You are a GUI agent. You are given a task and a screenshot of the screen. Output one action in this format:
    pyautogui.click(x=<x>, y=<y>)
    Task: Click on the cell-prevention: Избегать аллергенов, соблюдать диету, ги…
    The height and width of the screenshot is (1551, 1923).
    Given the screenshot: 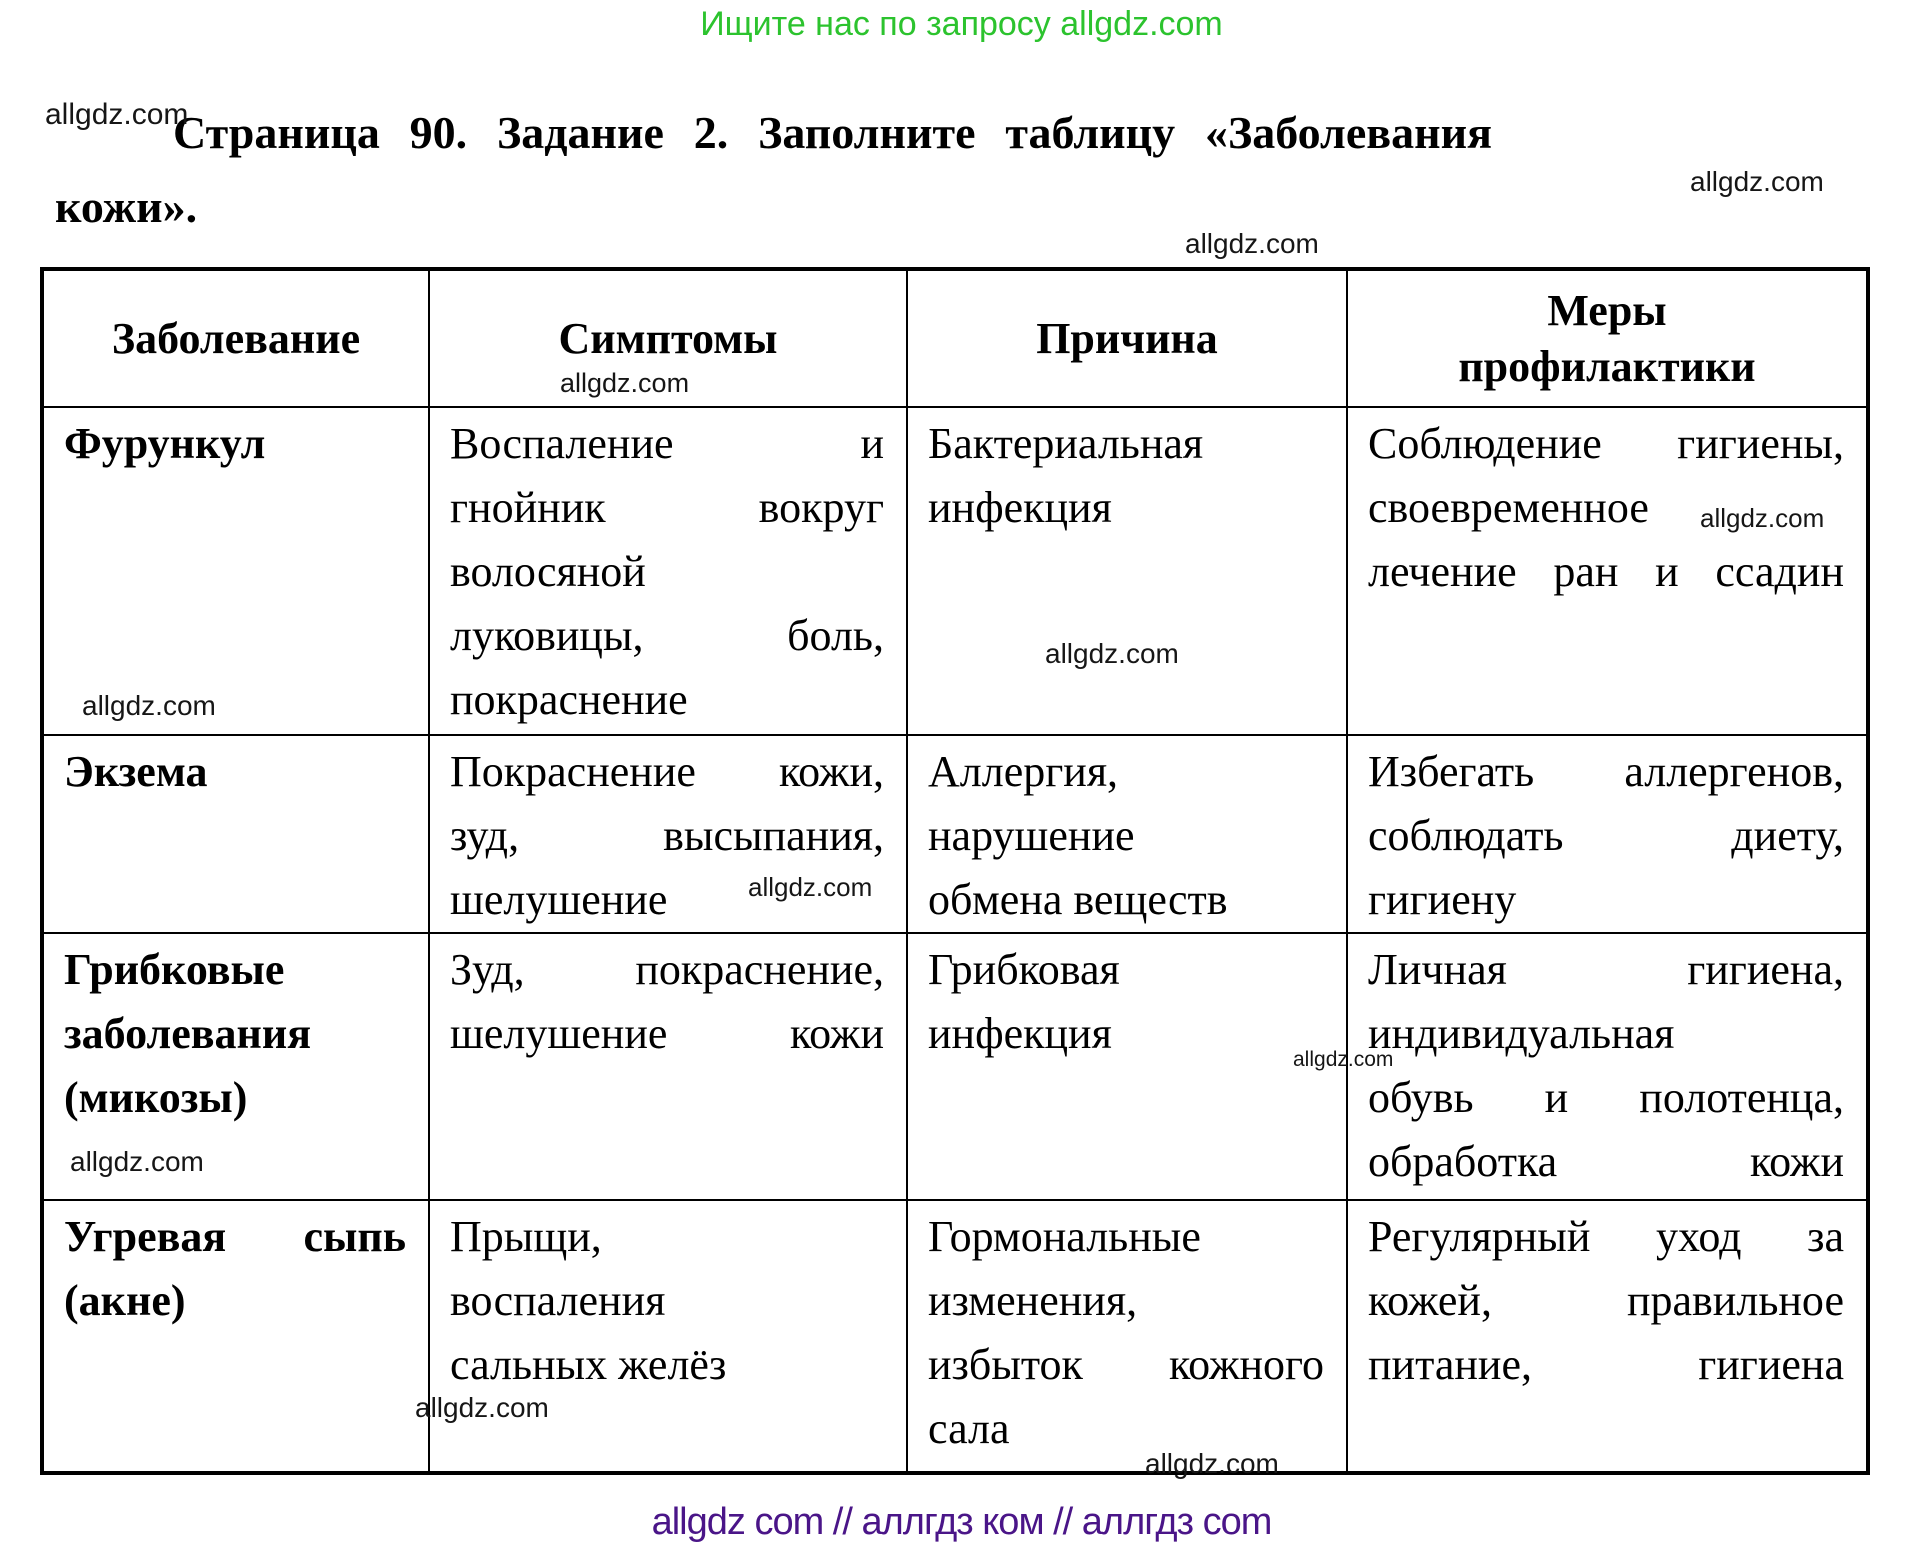 What is the action you would take?
    pyautogui.click(x=1607, y=834)
    